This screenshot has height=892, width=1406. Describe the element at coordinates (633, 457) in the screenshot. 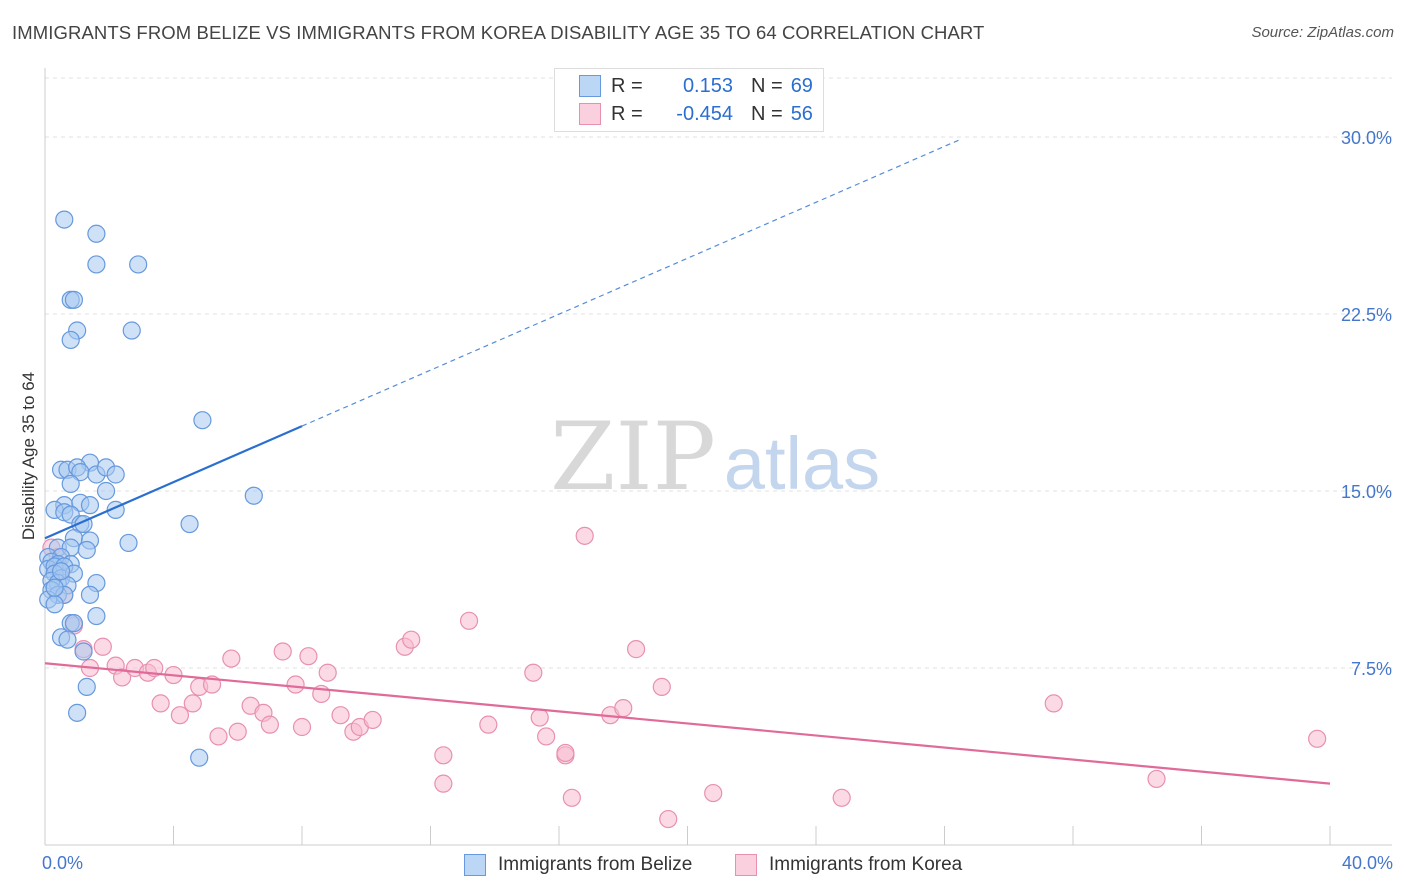

I see `watermark-zip: ZIP` at that location.